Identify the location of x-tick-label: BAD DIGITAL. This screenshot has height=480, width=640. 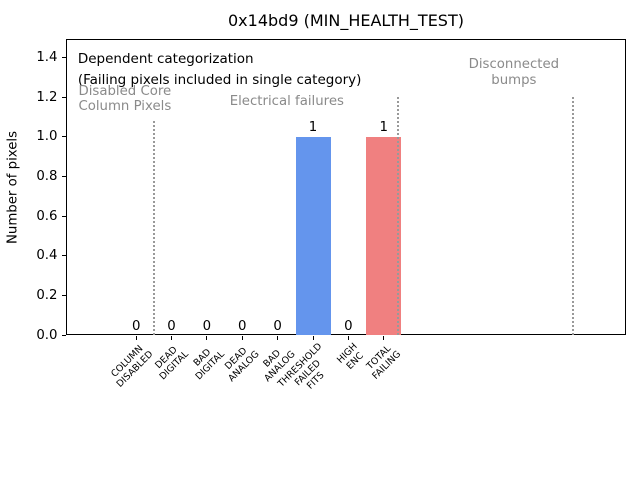
(209, 364).